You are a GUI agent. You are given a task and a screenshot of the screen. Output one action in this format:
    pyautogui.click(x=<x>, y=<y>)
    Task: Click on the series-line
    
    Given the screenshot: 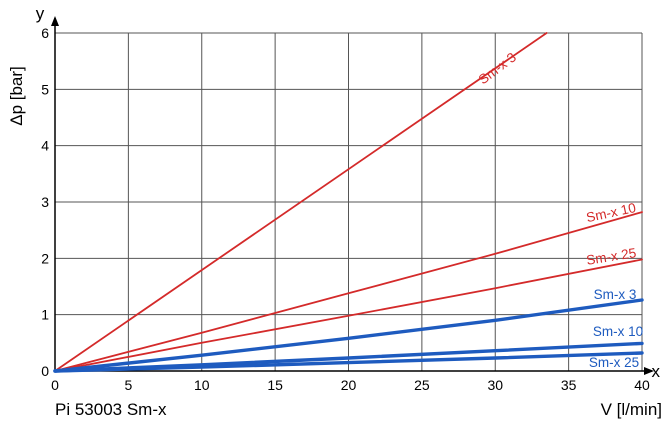 What is the action you would take?
    pyautogui.click(x=348, y=362)
    